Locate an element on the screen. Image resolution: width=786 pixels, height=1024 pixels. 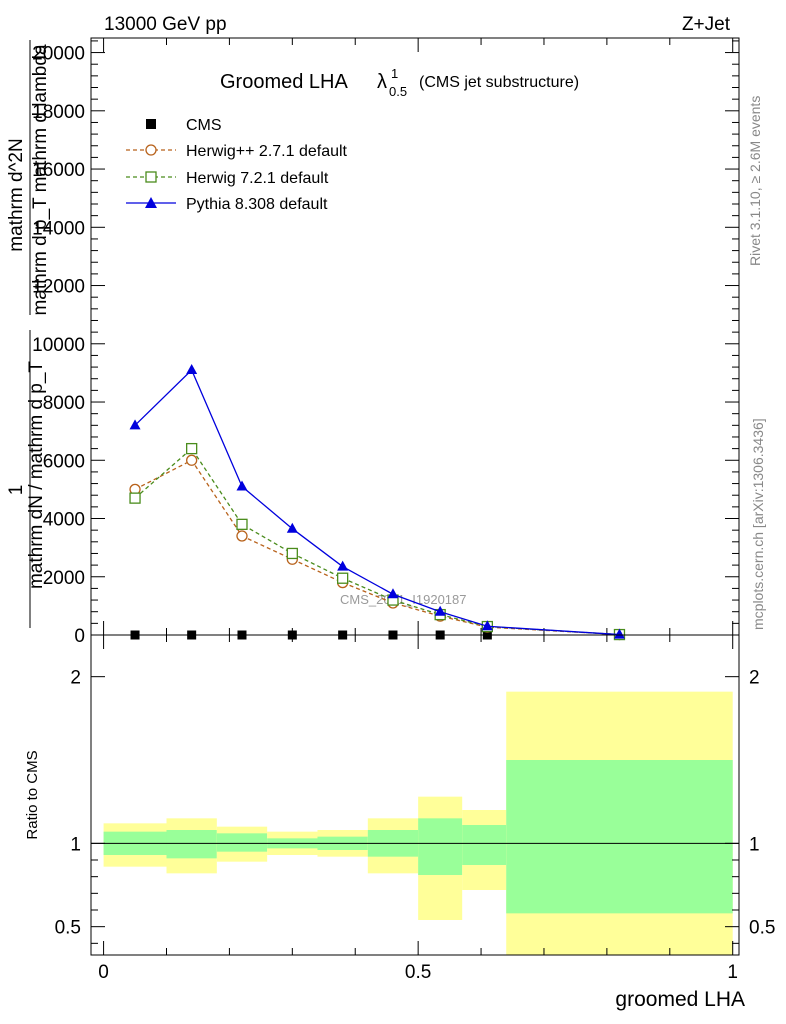
title-lambda: λ is located at coordinates (382, 82).